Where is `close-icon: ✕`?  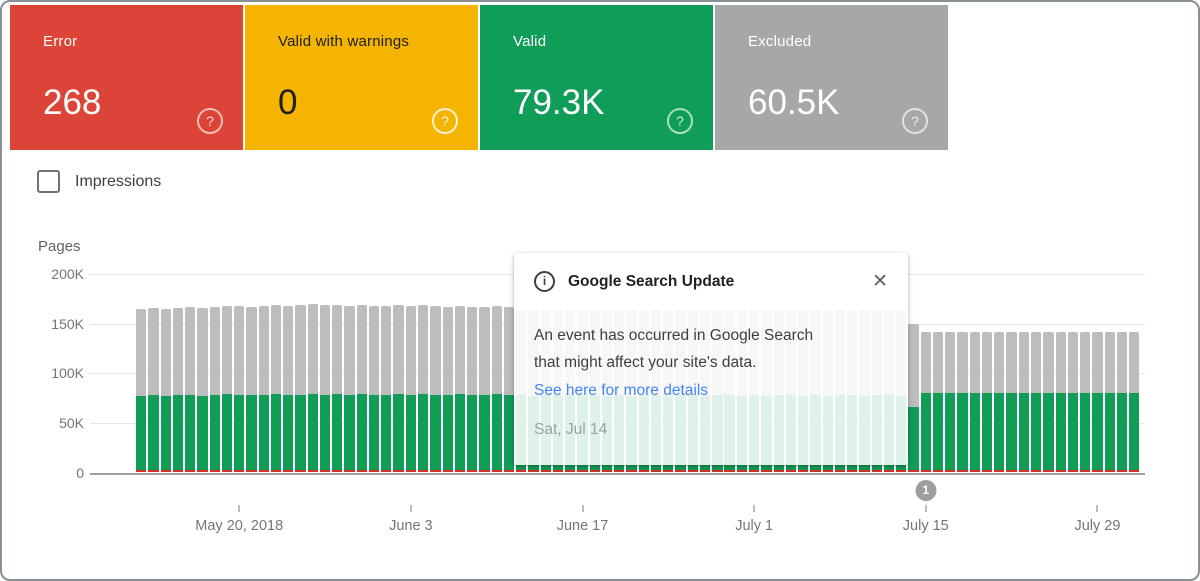 close-icon: ✕ is located at coordinates (880, 281).